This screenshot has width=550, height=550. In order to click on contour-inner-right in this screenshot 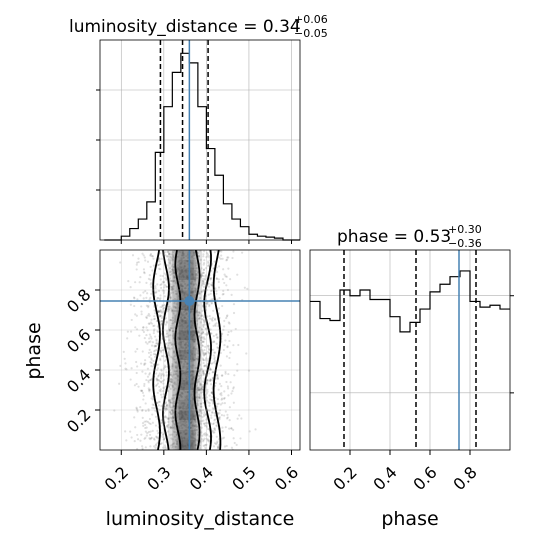, I will do `click(197, 350)`.